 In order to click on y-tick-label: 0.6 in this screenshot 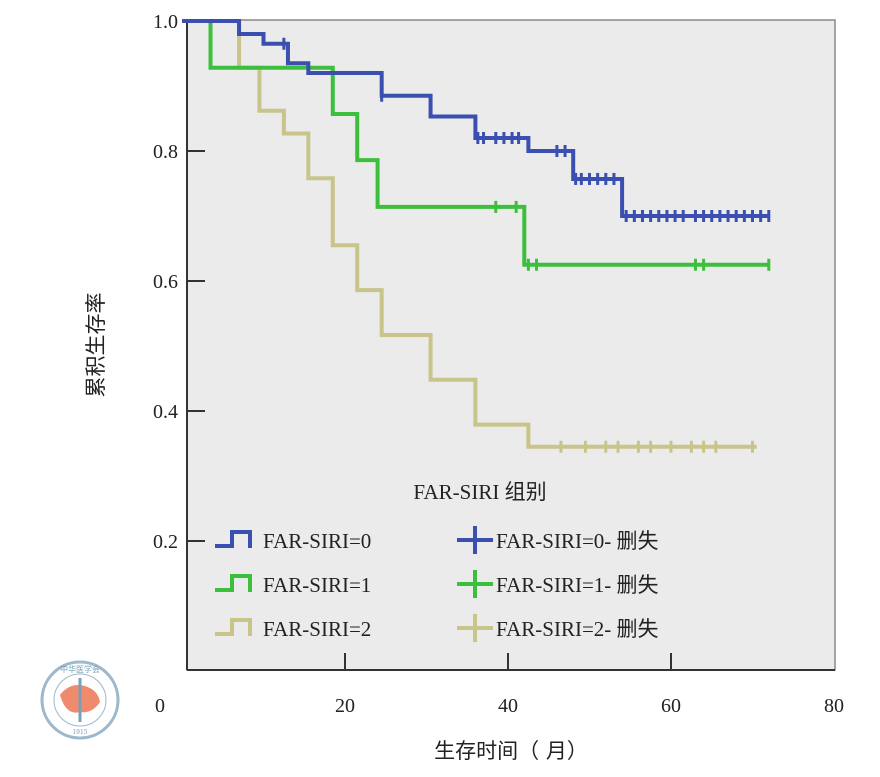, I will do `click(165, 282)`.